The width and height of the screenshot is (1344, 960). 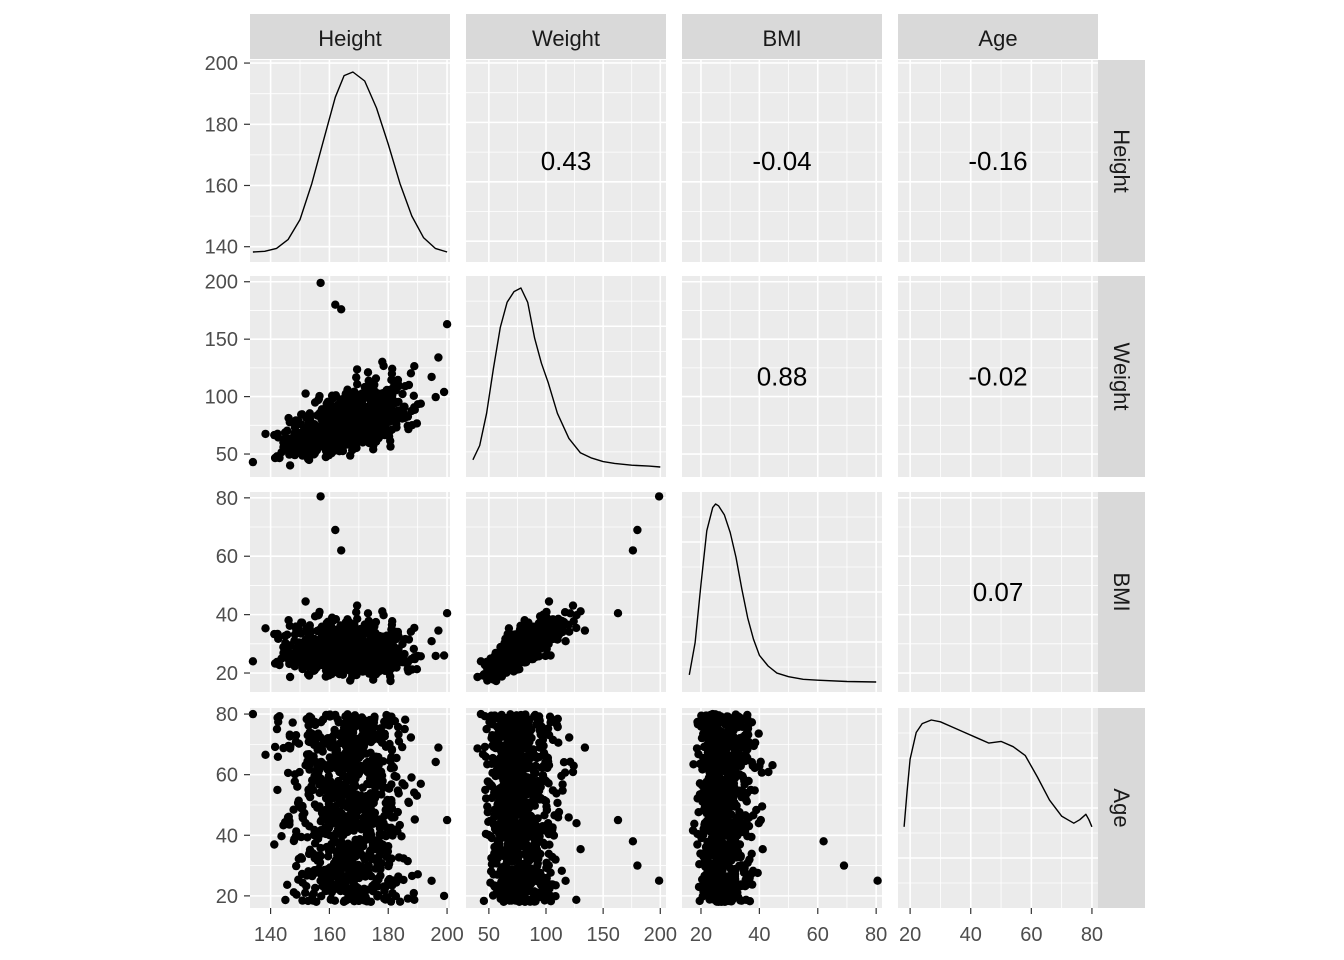 What do you see at coordinates (566, 592) in the screenshot?
I see `panel-bmi-weight` at bounding box center [566, 592].